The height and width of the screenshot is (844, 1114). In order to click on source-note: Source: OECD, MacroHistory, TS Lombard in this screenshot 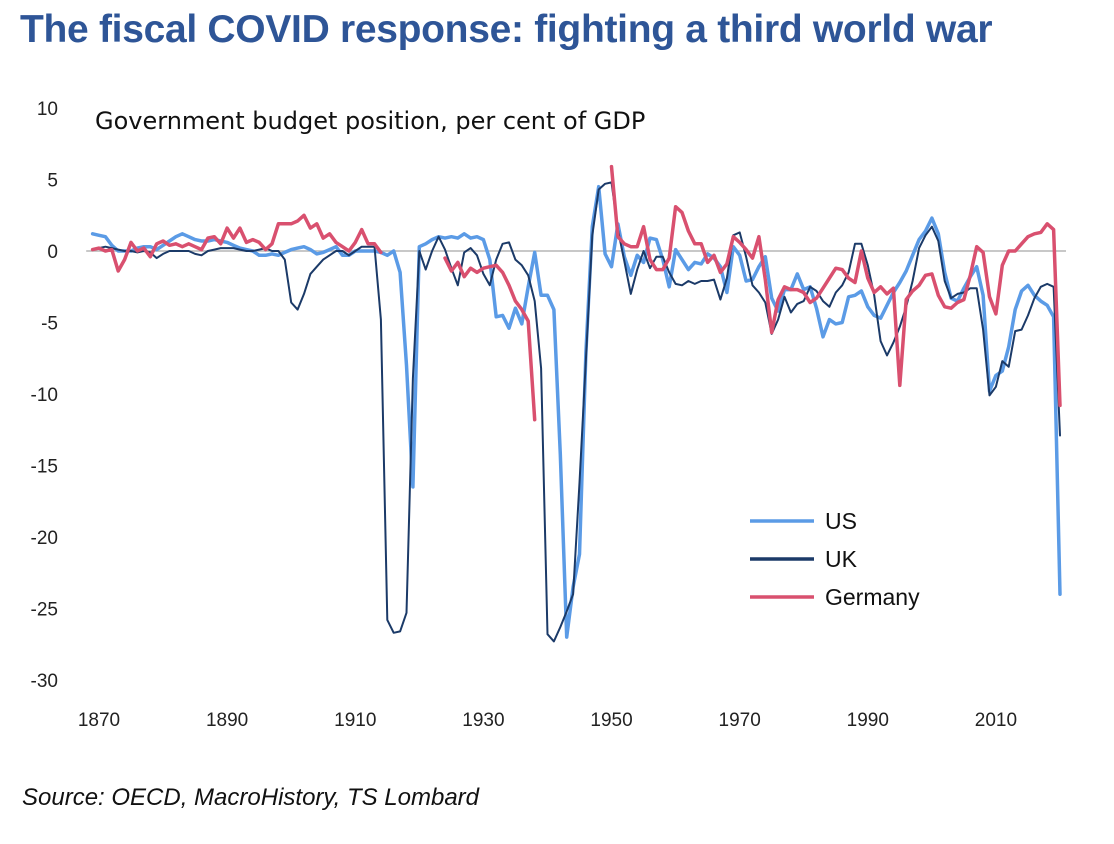, I will do `click(251, 797)`.